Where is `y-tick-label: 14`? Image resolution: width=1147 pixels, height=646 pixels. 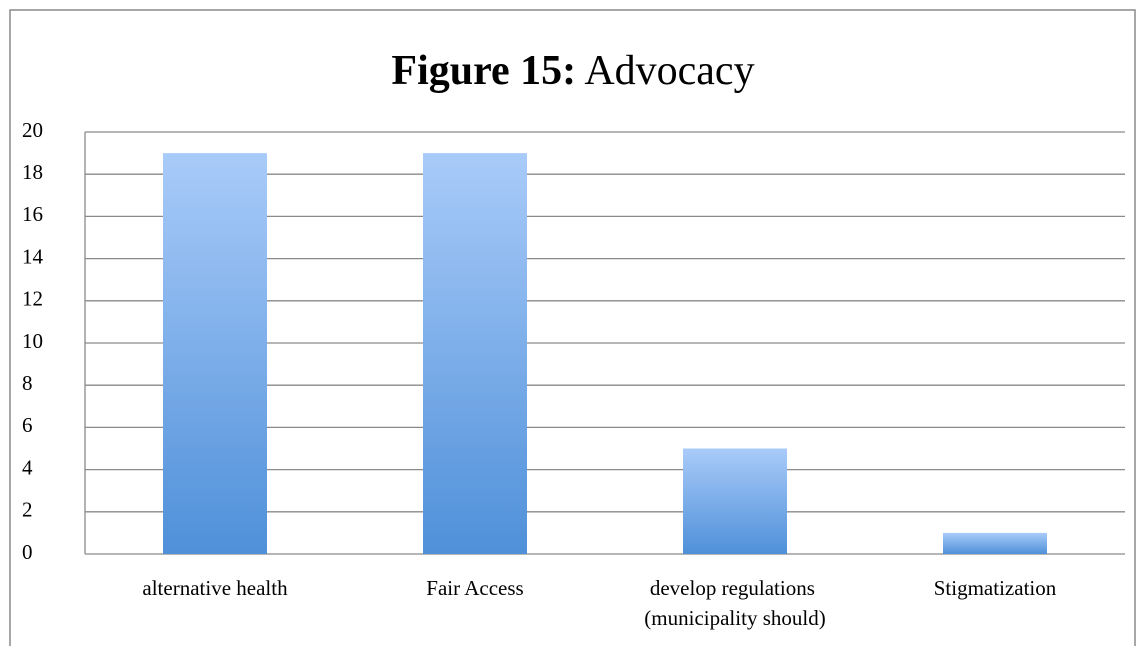 y-tick-label: 14 is located at coordinates (33, 256).